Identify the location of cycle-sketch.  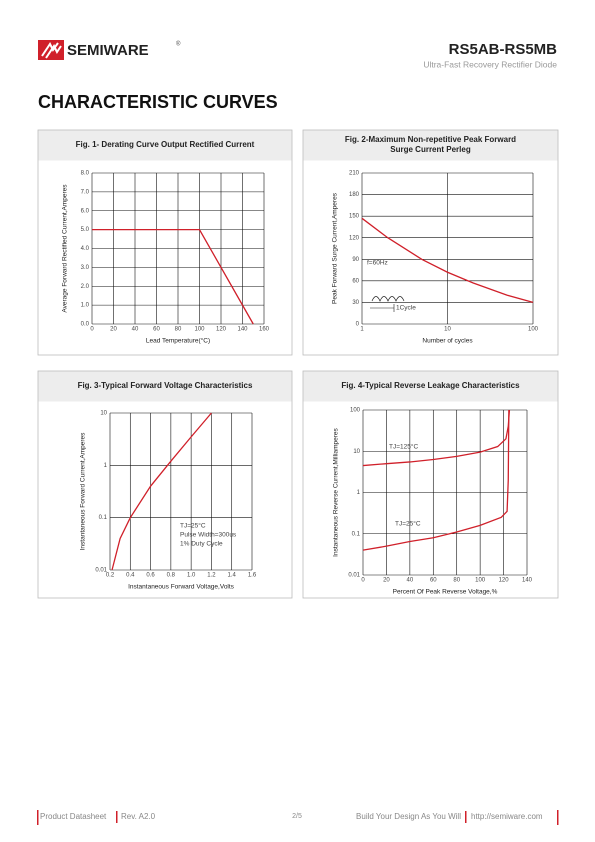
(387, 304).